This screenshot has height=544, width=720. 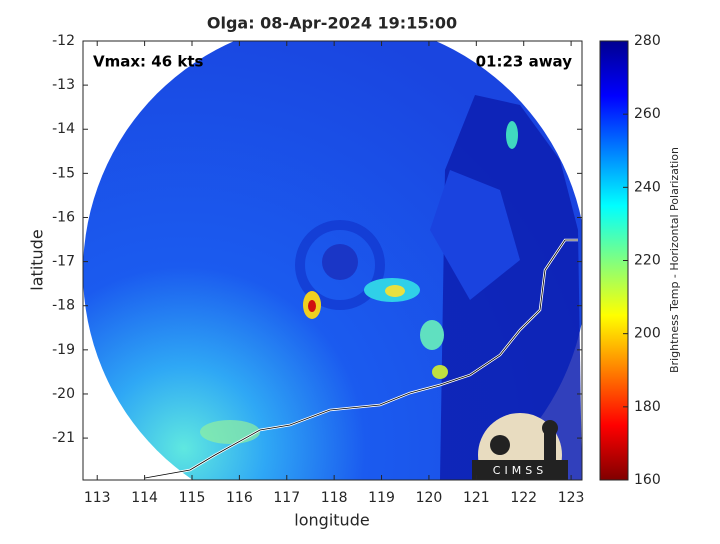 What do you see at coordinates (148, 62) in the screenshot?
I see `annotation: Vmax: 46 kts` at bounding box center [148, 62].